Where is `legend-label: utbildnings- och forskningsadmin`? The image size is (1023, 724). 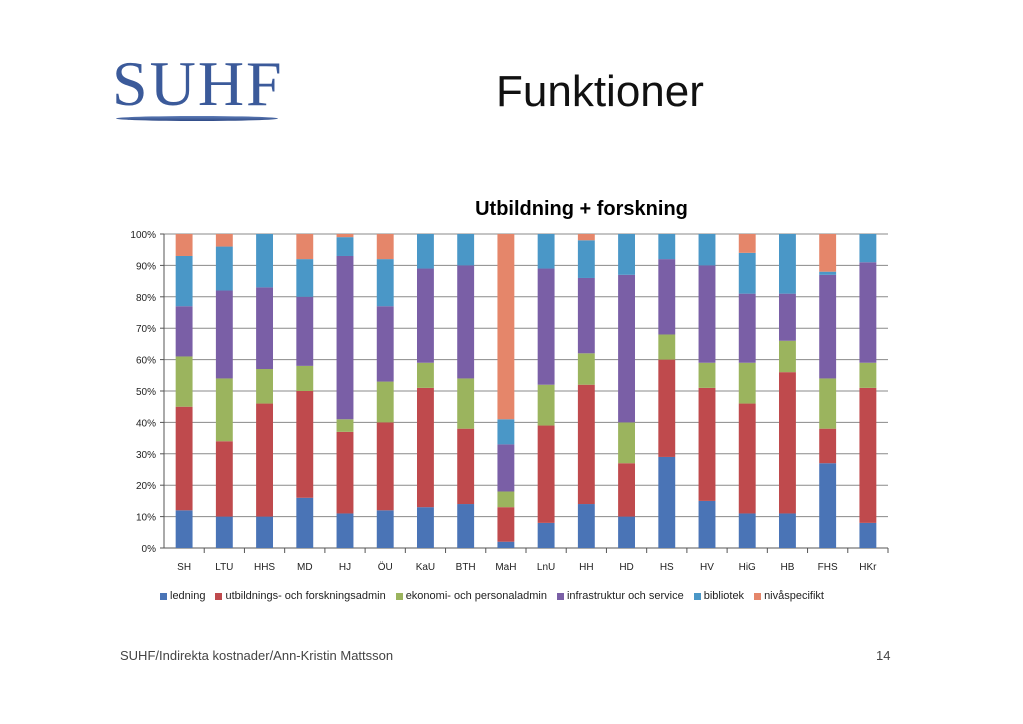 legend-label: utbildnings- och forskningsadmin is located at coordinates (305, 596).